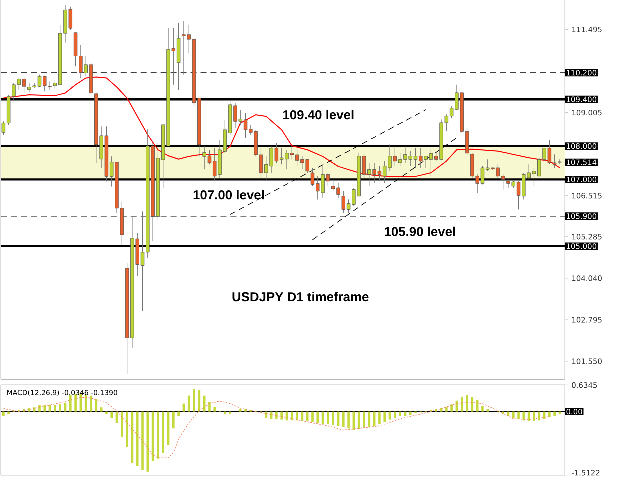 This screenshot has width=640, height=484. Describe the element at coordinates (420, 231) in the screenshot. I see `annotation: 105.90 level` at that location.